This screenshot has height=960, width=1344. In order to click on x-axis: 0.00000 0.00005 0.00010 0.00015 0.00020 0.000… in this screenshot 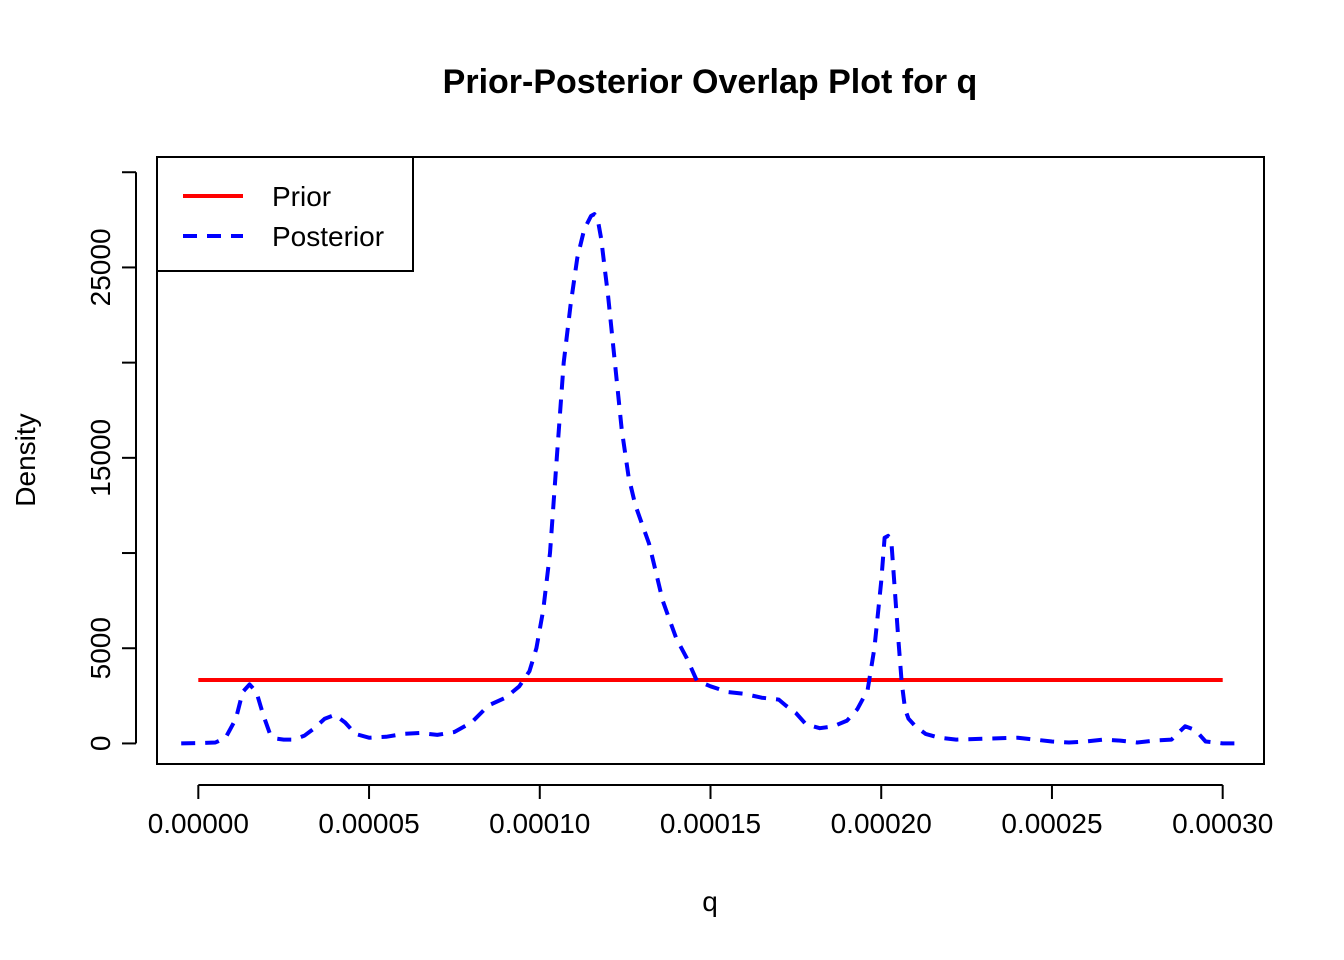, I will do `click(710, 811)`.